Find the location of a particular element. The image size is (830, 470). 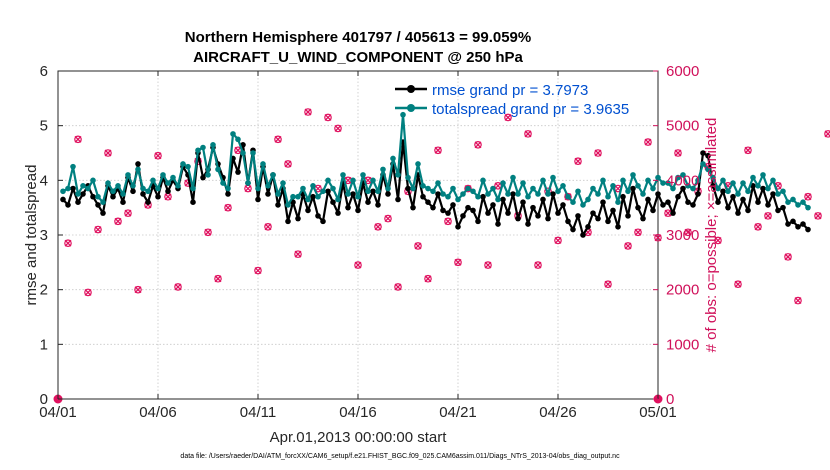

y-tick-label: 6 is located at coordinates (44, 71).